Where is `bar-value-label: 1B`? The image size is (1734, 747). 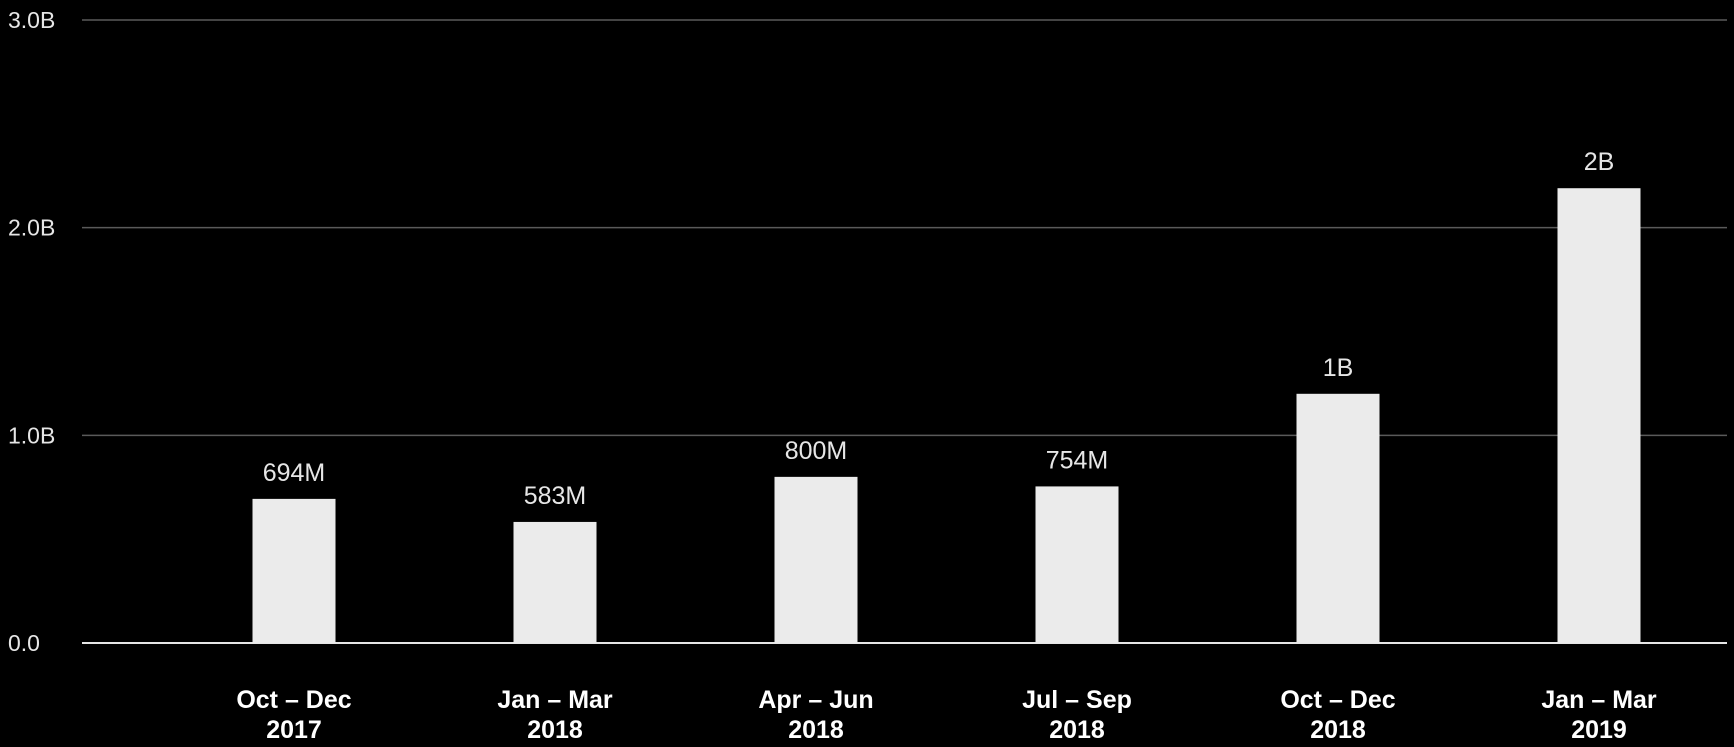 bar-value-label: 1B is located at coordinates (1338, 368).